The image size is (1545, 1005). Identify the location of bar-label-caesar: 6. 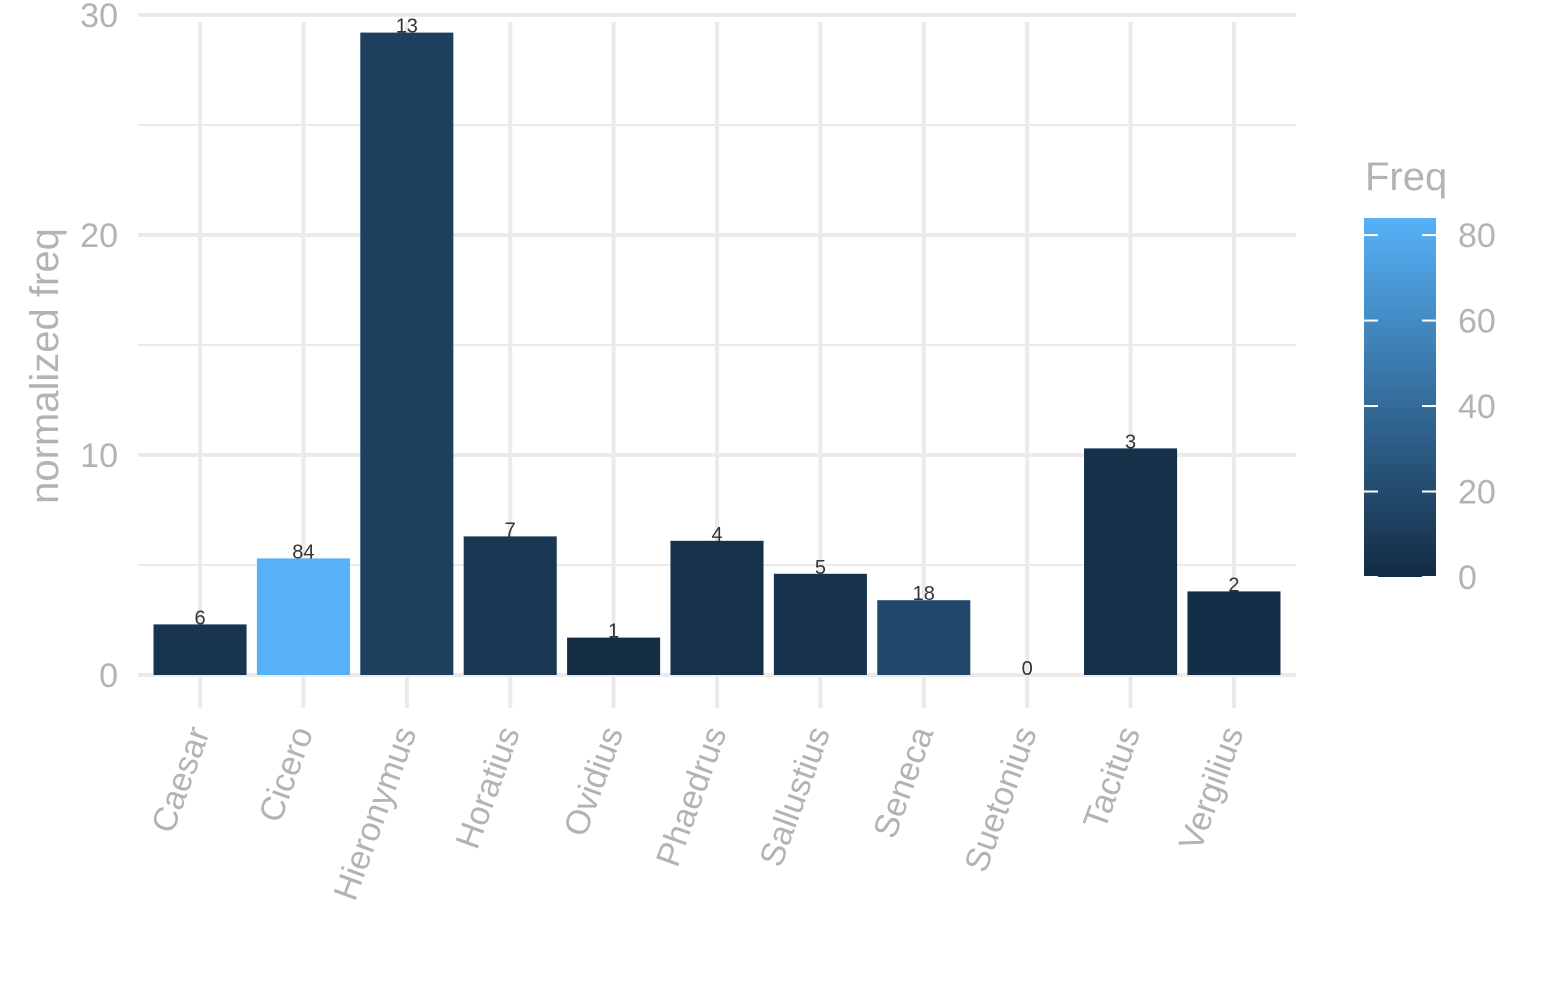
(199, 618).